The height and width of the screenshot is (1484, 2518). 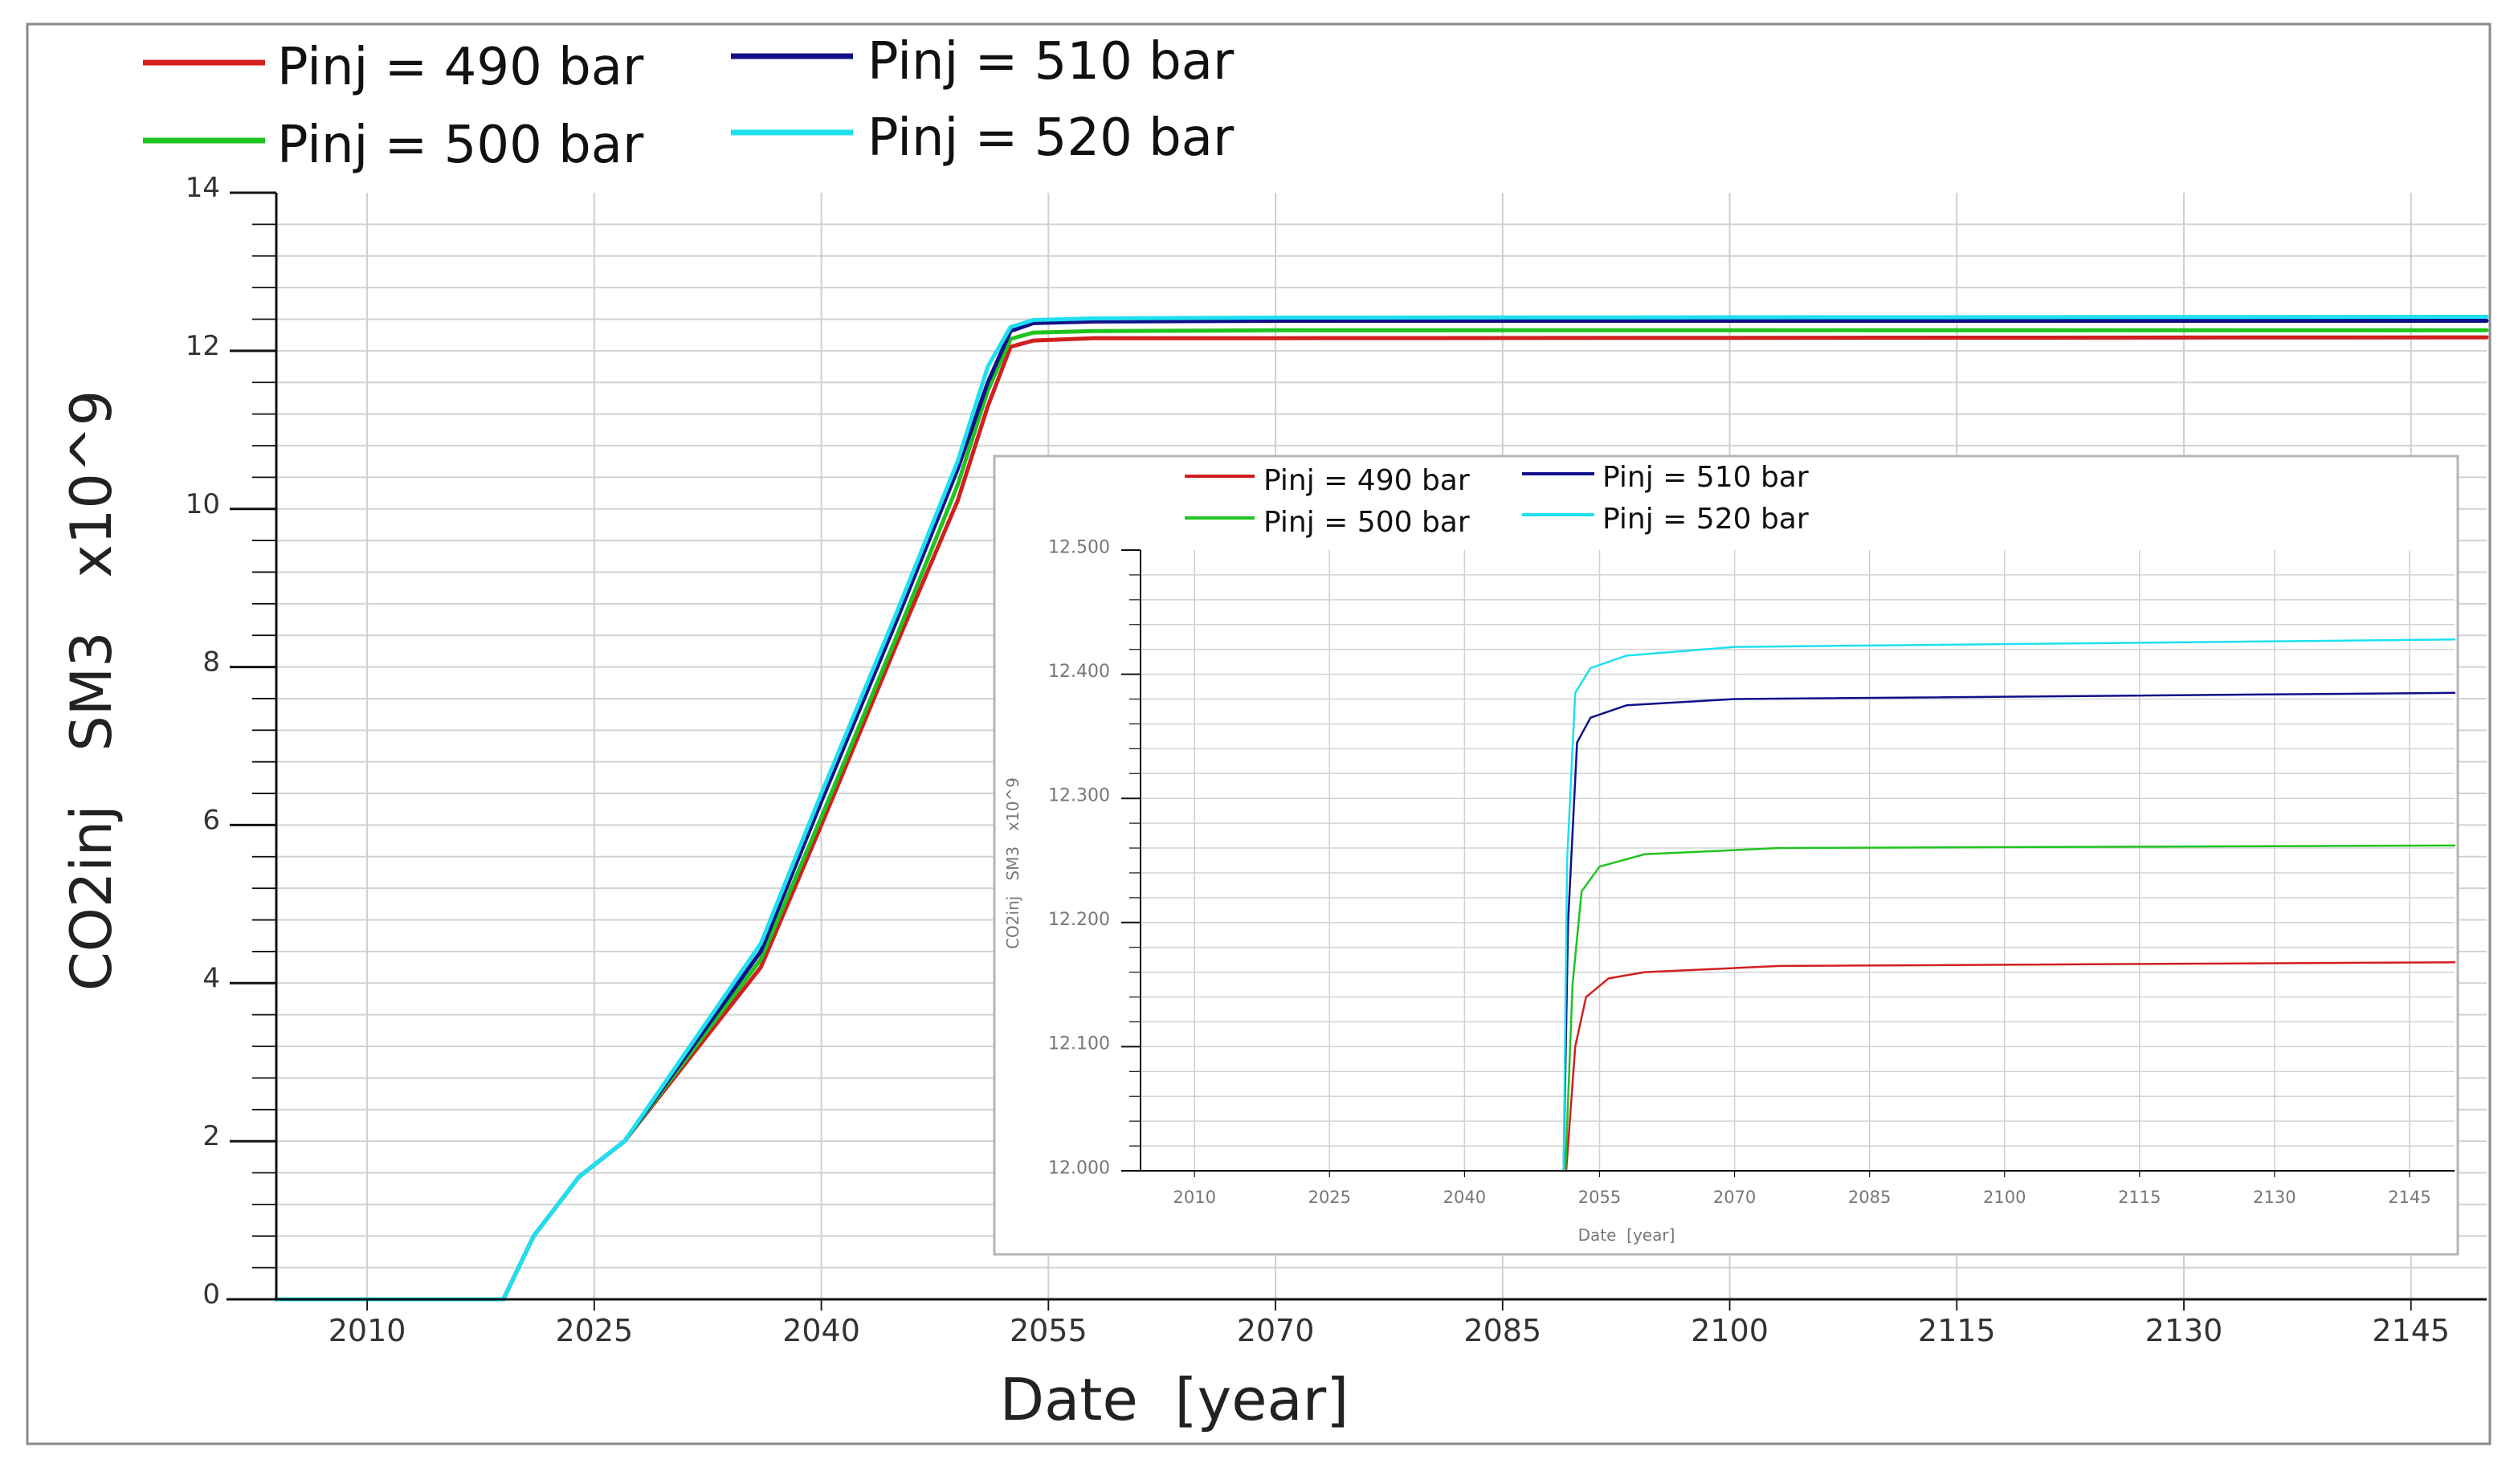 I want to click on main-x-tick-label: 2010, so click(x=367, y=1330).